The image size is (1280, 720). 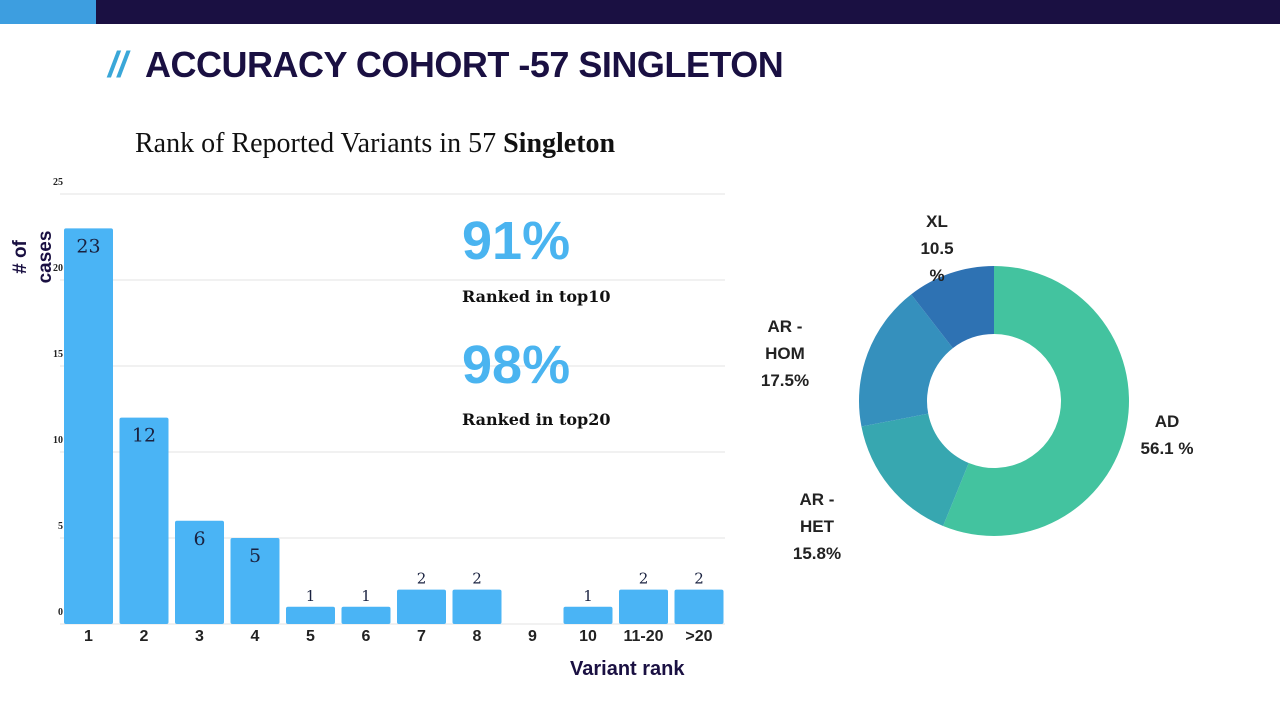 What do you see at coordinates (516, 241) in the screenshot?
I see `stat-top10-value: 91%` at bounding box center [516, 241].